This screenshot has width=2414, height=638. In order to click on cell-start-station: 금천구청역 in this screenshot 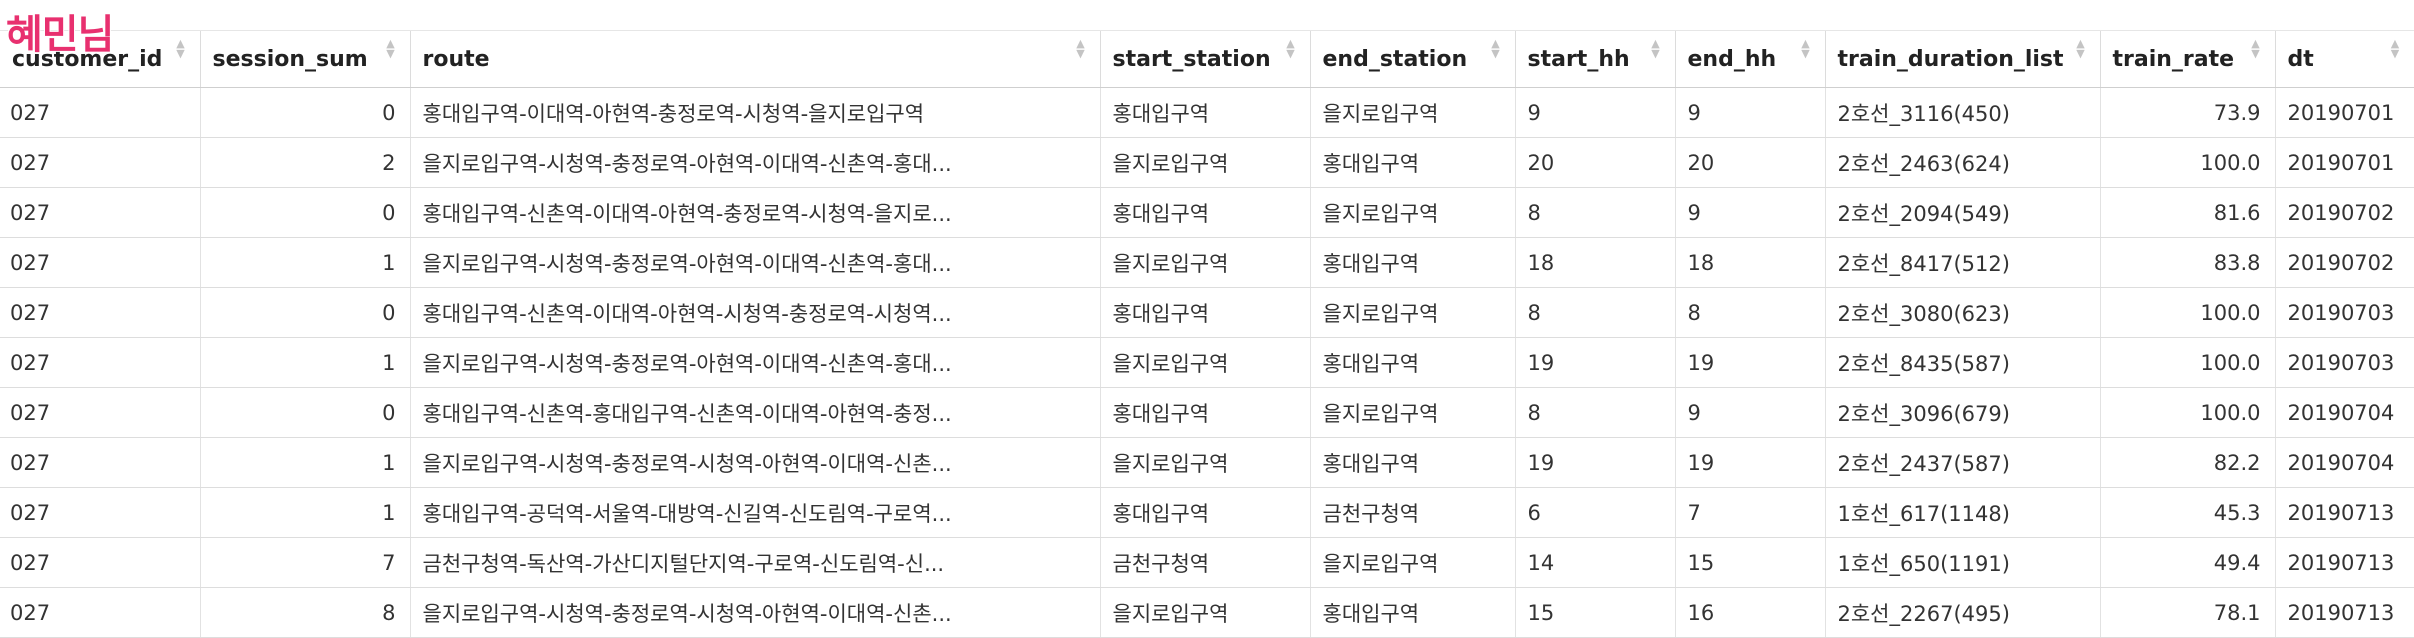, I will do `click(1204, 562)`.